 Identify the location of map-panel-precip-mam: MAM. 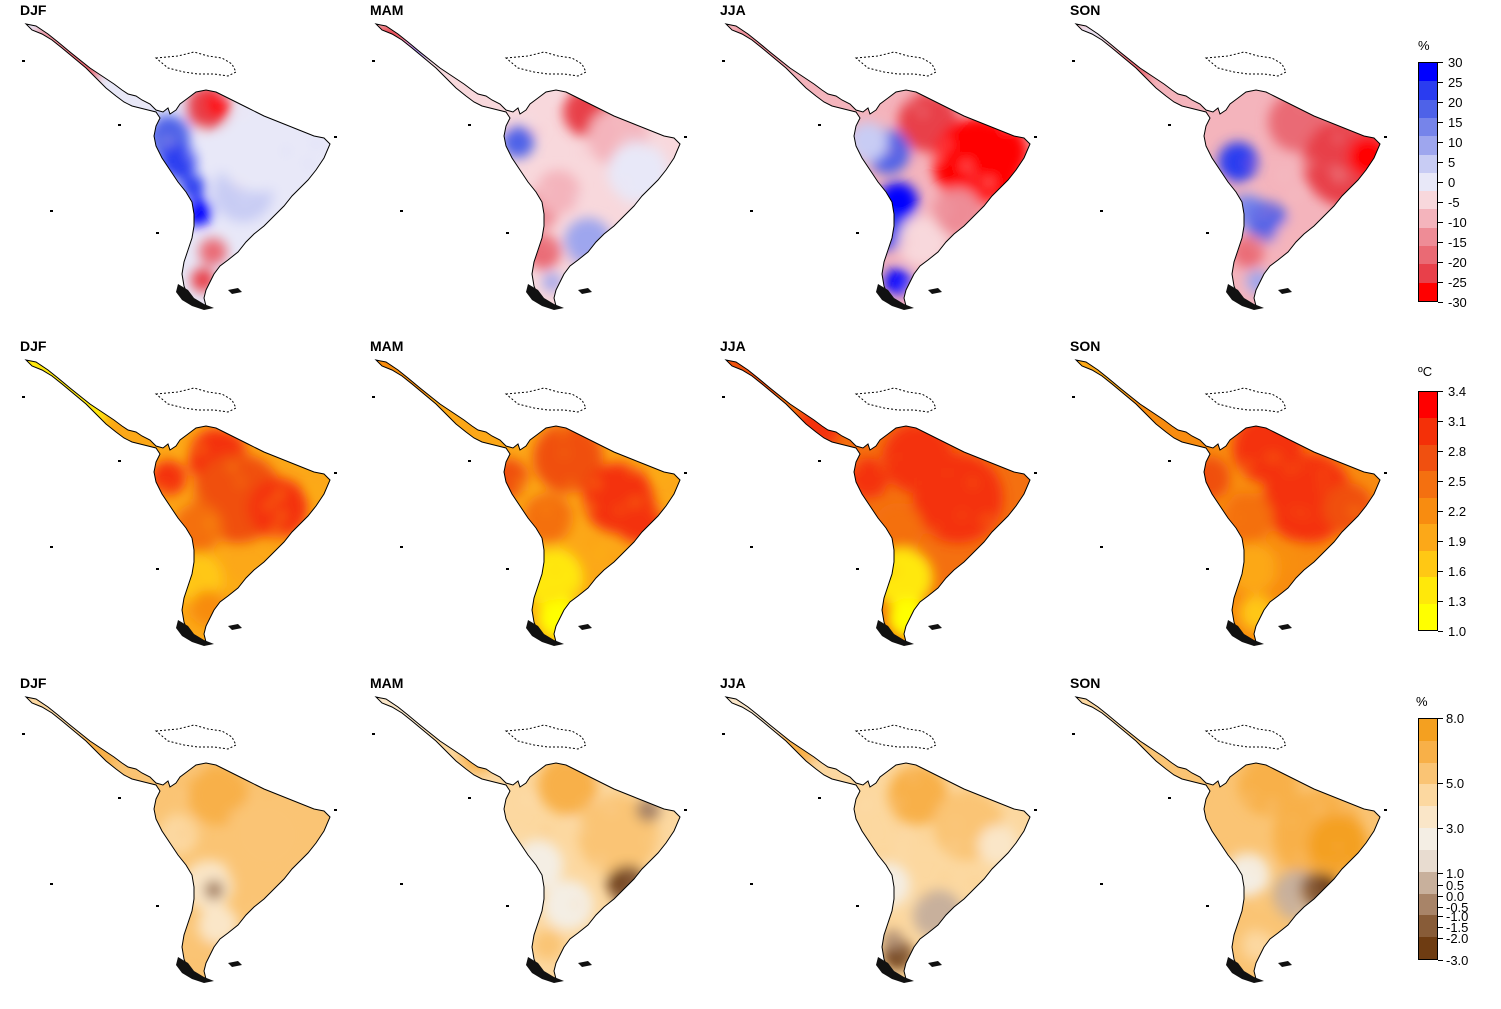
(543, 167).